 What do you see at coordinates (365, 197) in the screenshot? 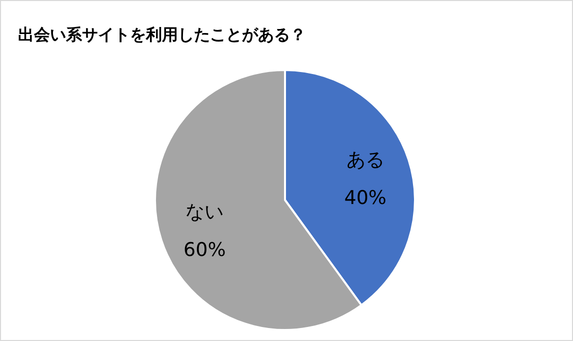
I see `data-label: 40%` at bounding box center [365, 197].